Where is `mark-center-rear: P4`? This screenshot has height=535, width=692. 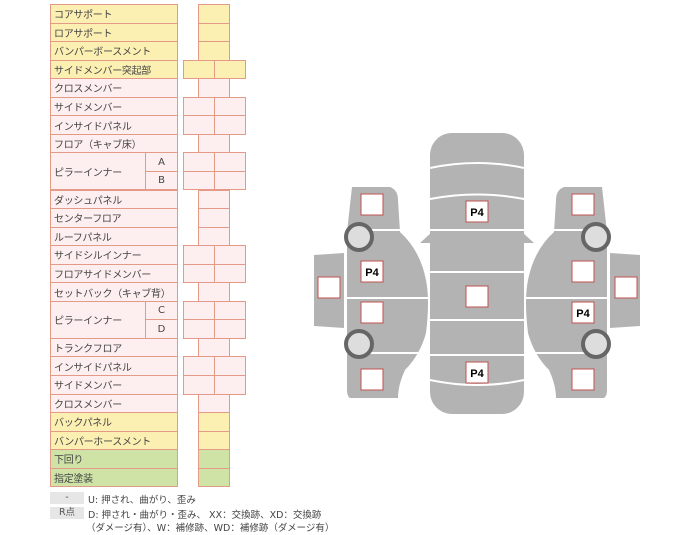 mark-center-rear: P4 is located at coordinates (477, 372).